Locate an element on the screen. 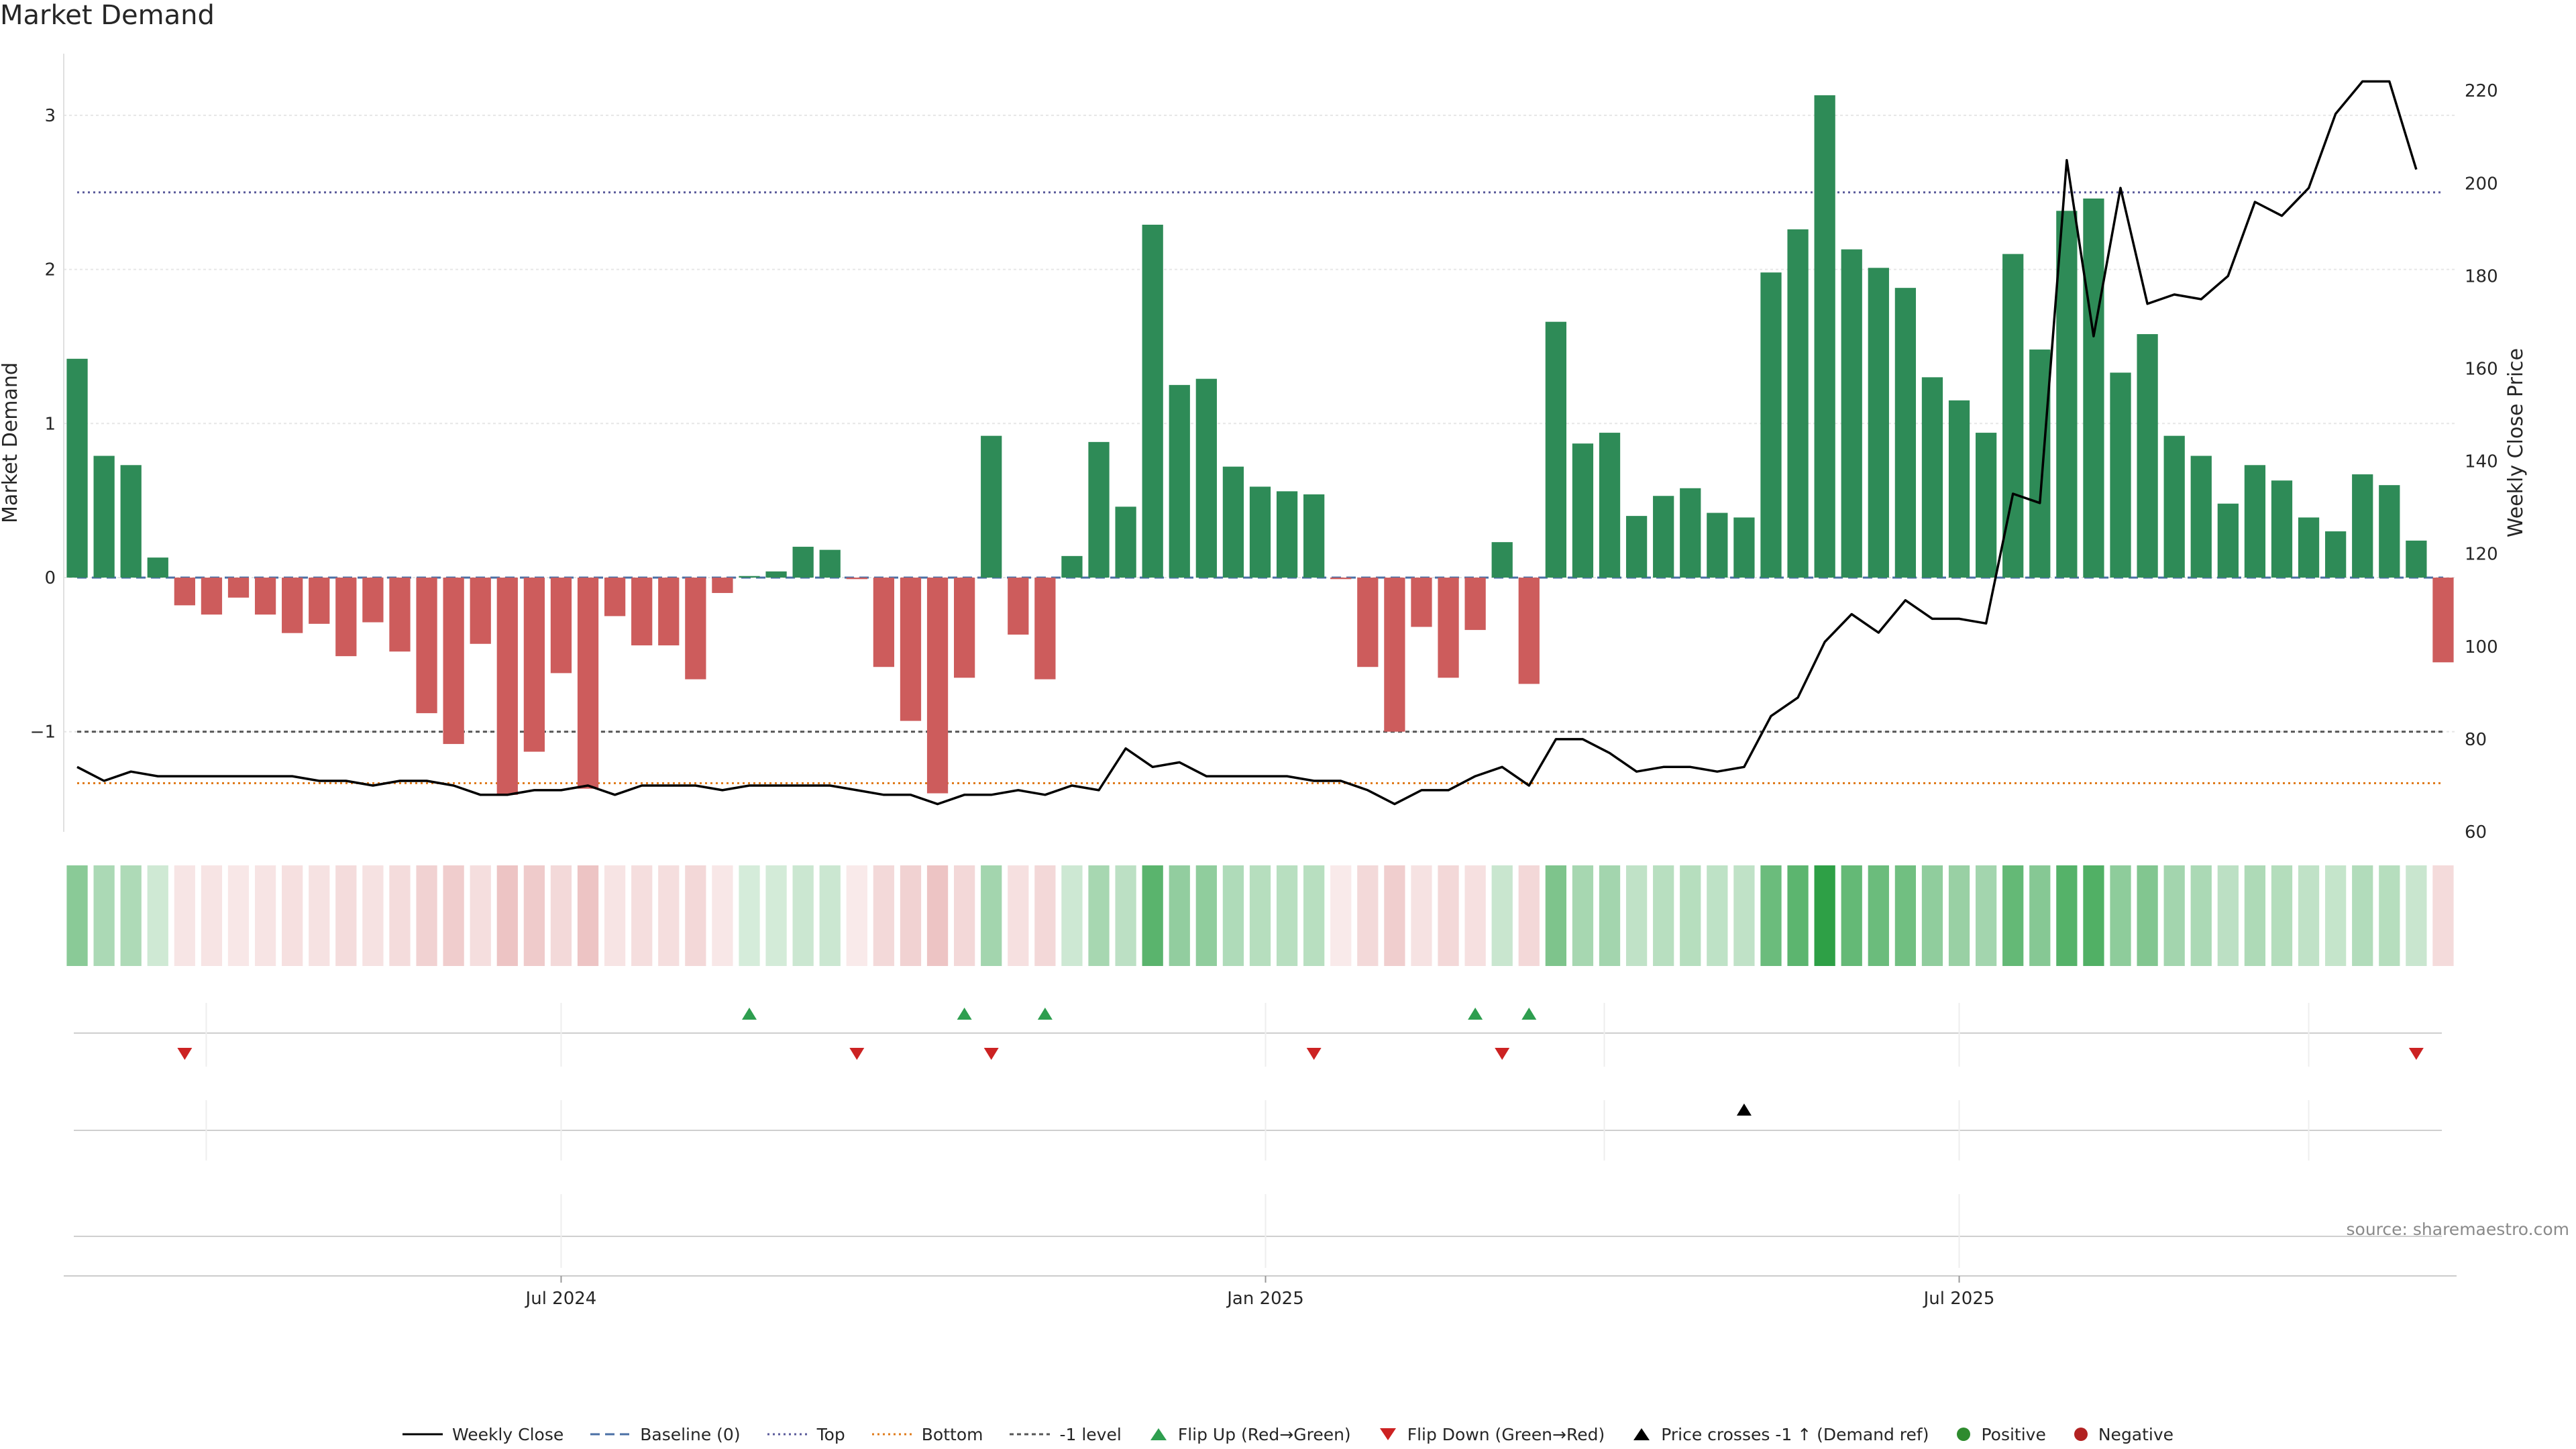 The image size is (2576, 1449). legend-label: Flip Up (Red→Green) is located at coordinates (1264, 1434).